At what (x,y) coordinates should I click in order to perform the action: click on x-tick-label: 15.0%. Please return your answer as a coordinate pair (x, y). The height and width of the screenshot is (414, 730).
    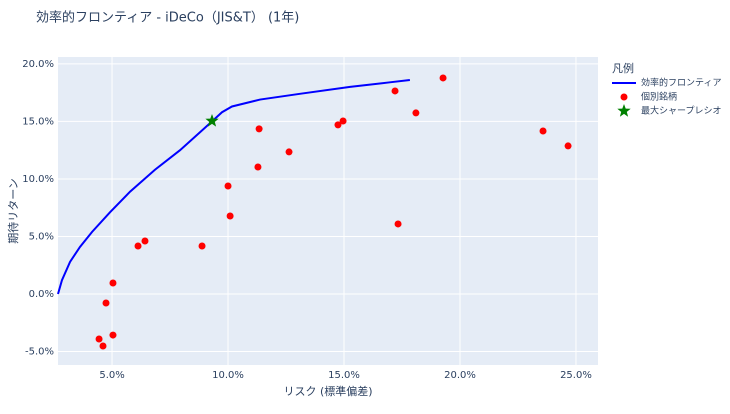
    Looking at the image, I should click on (344, 375).